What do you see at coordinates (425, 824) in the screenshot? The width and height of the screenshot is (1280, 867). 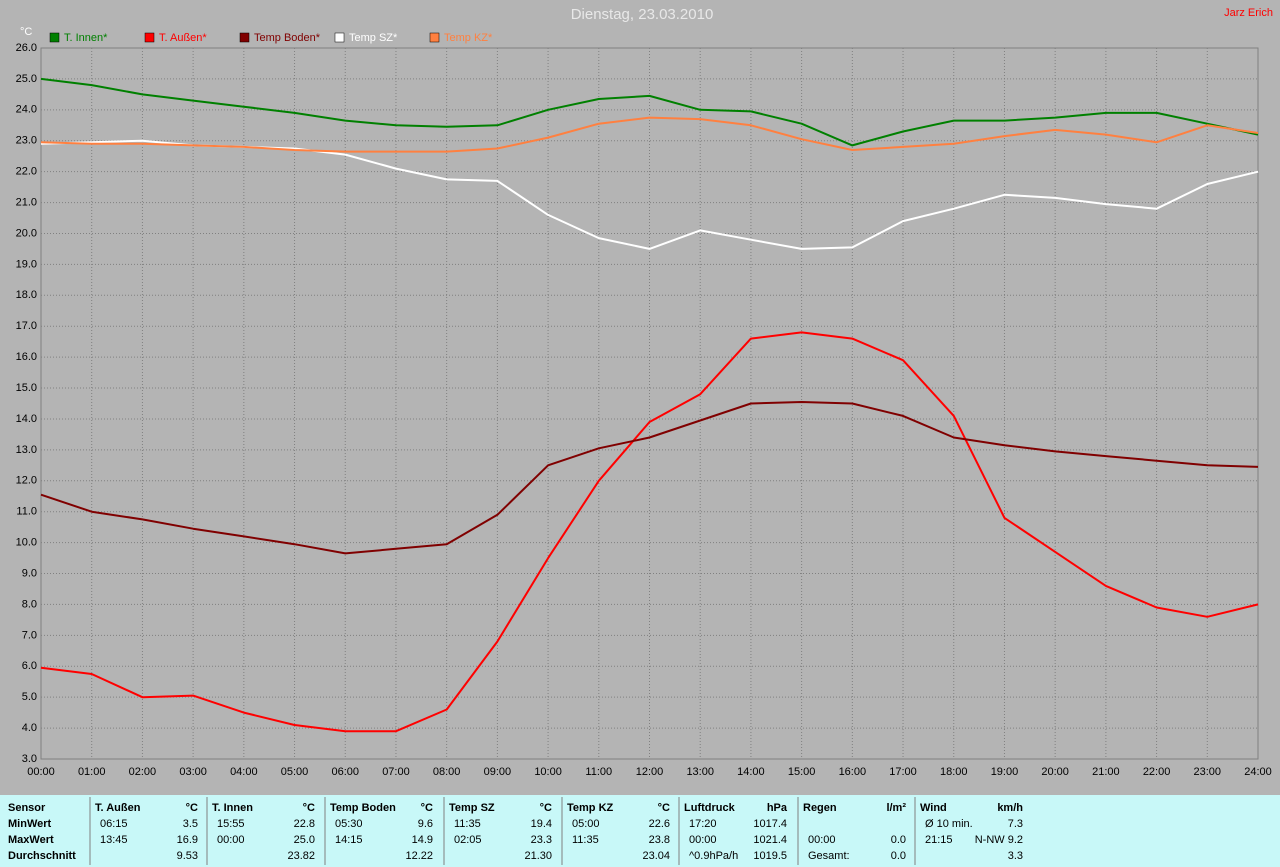 I see `cell-value: 9.6` at bounding box center [425, 824].